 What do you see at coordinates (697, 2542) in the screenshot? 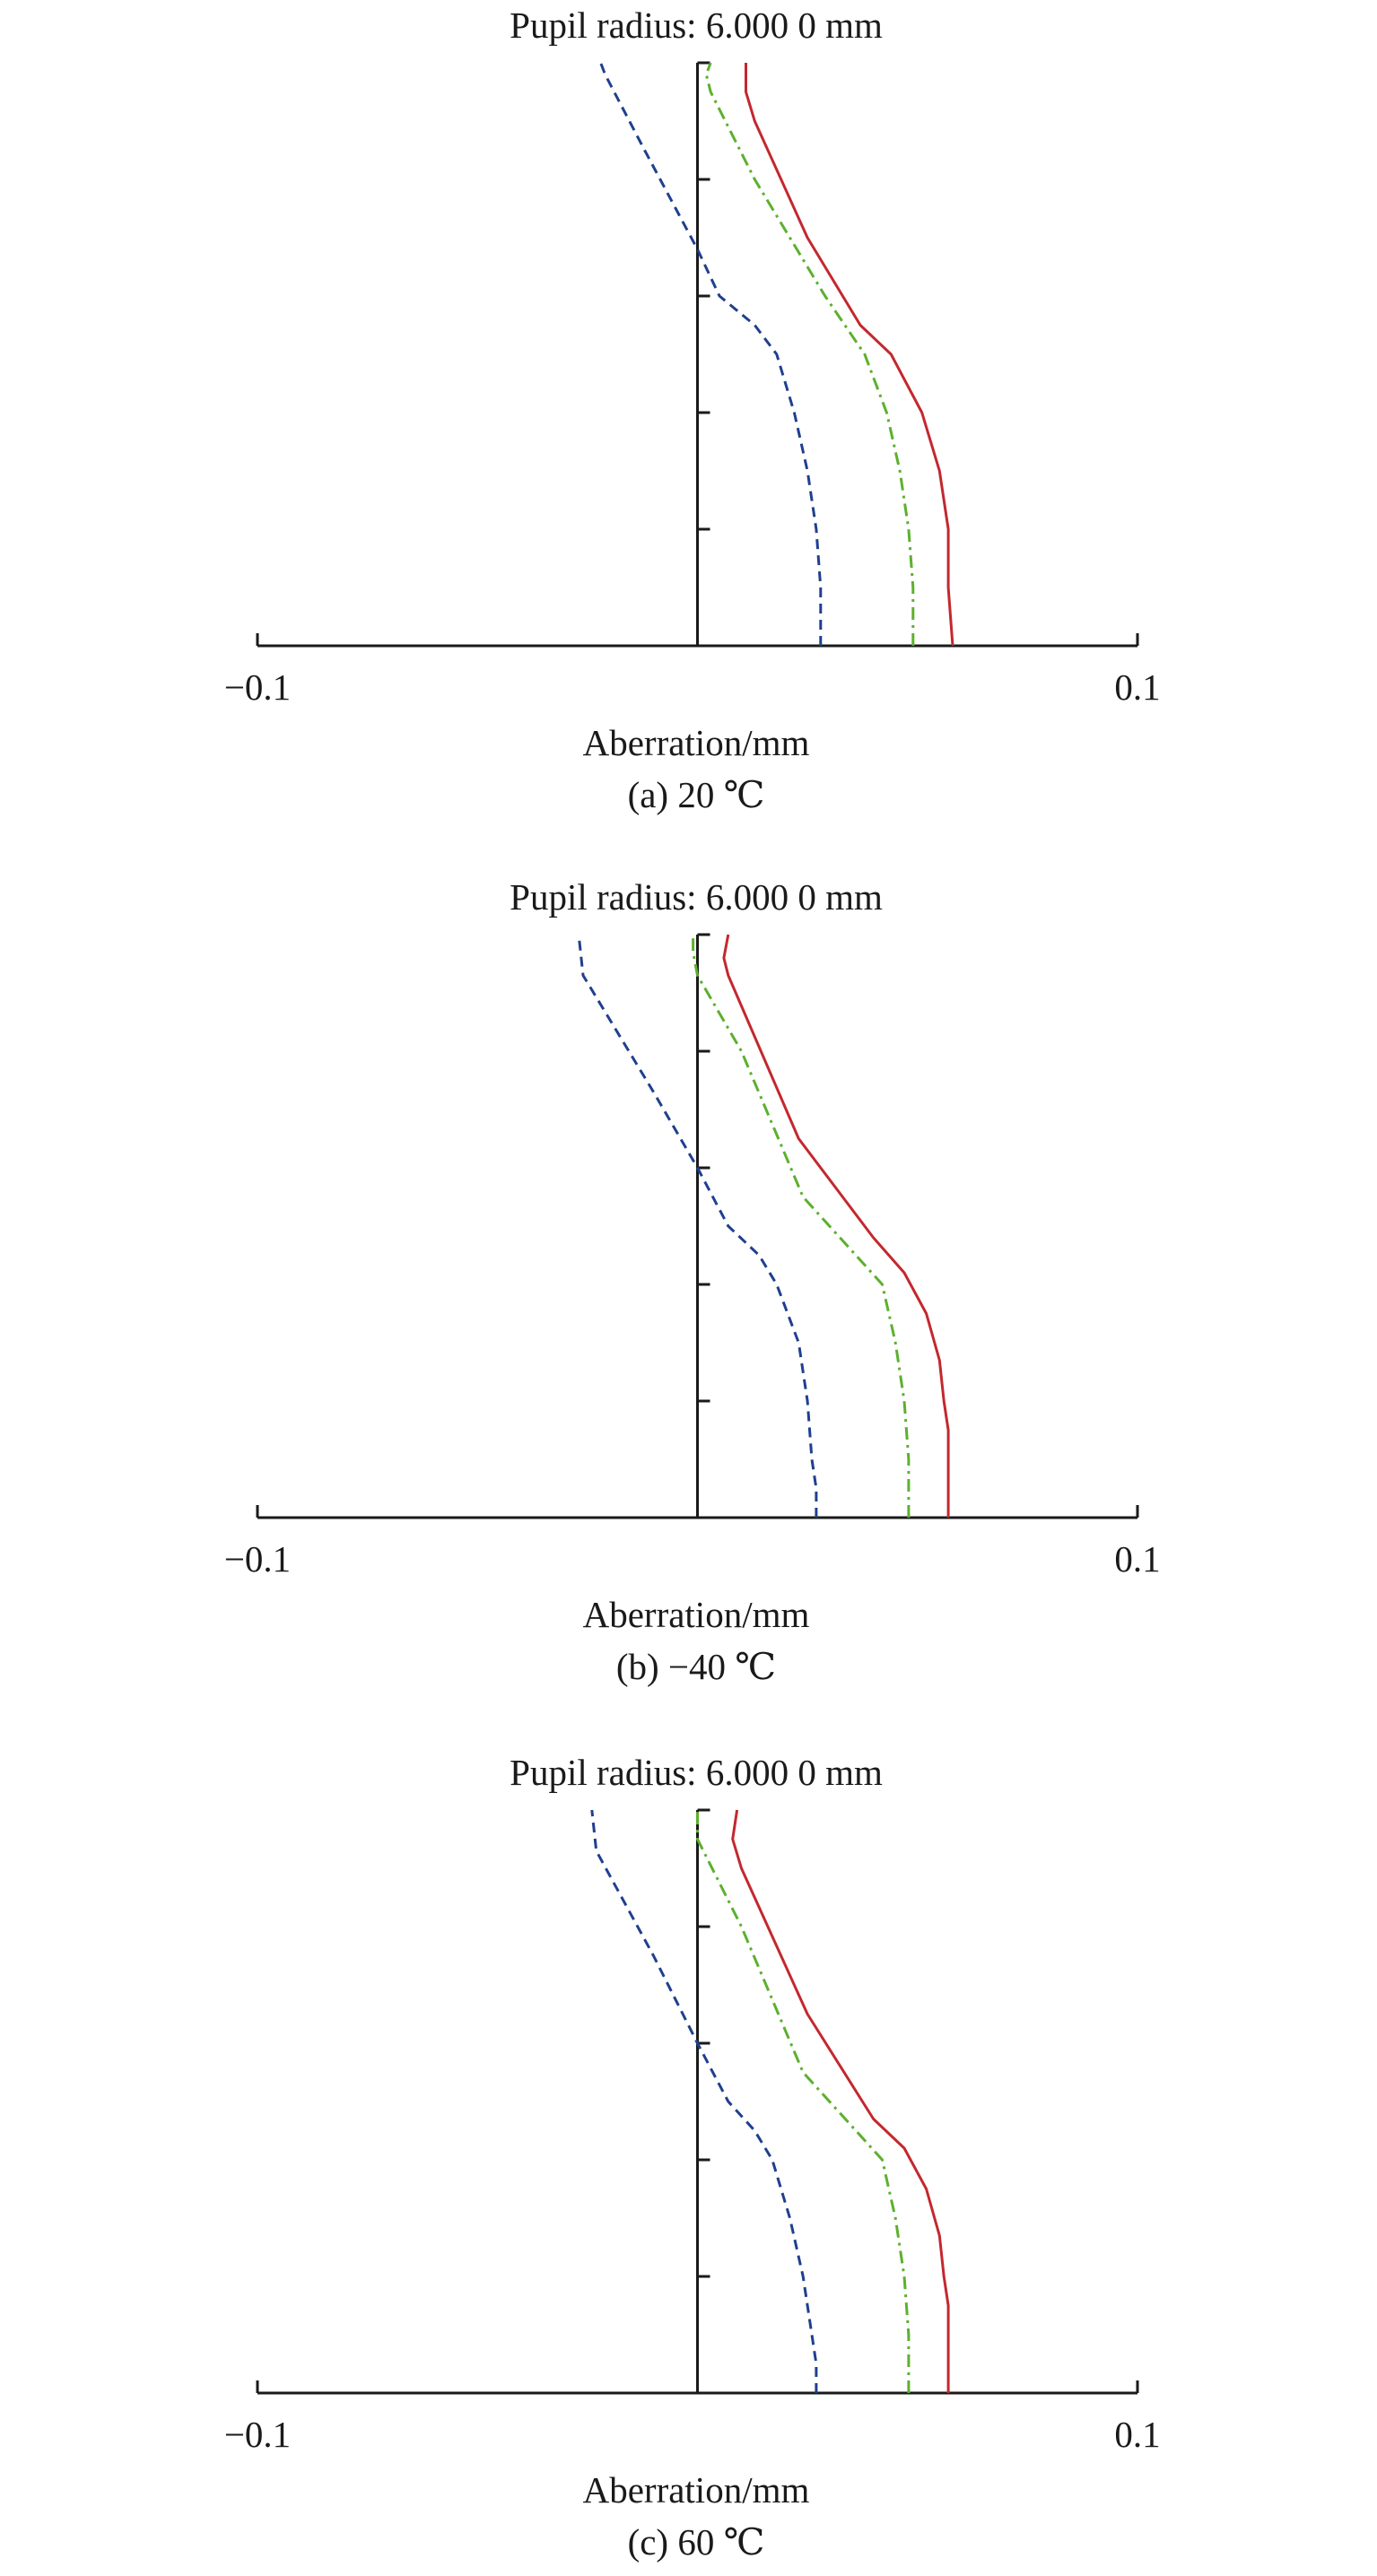
I see `panel-caption: (c) 60 ℃` at bounding box center [697, 2542].